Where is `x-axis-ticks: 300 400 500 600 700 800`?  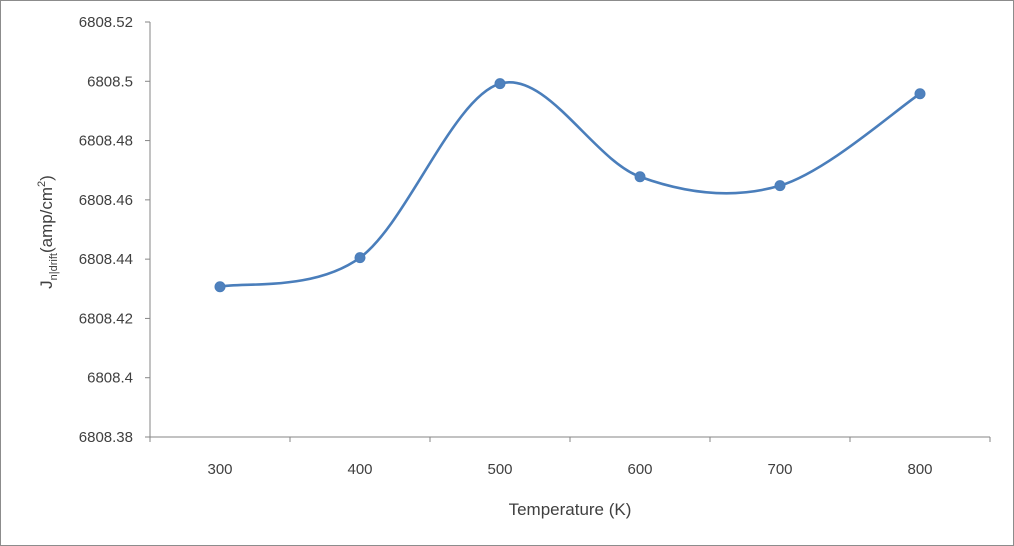
x-axis-ticks: 300 400 500 600 700 800 is located at coordinates (570, 457).